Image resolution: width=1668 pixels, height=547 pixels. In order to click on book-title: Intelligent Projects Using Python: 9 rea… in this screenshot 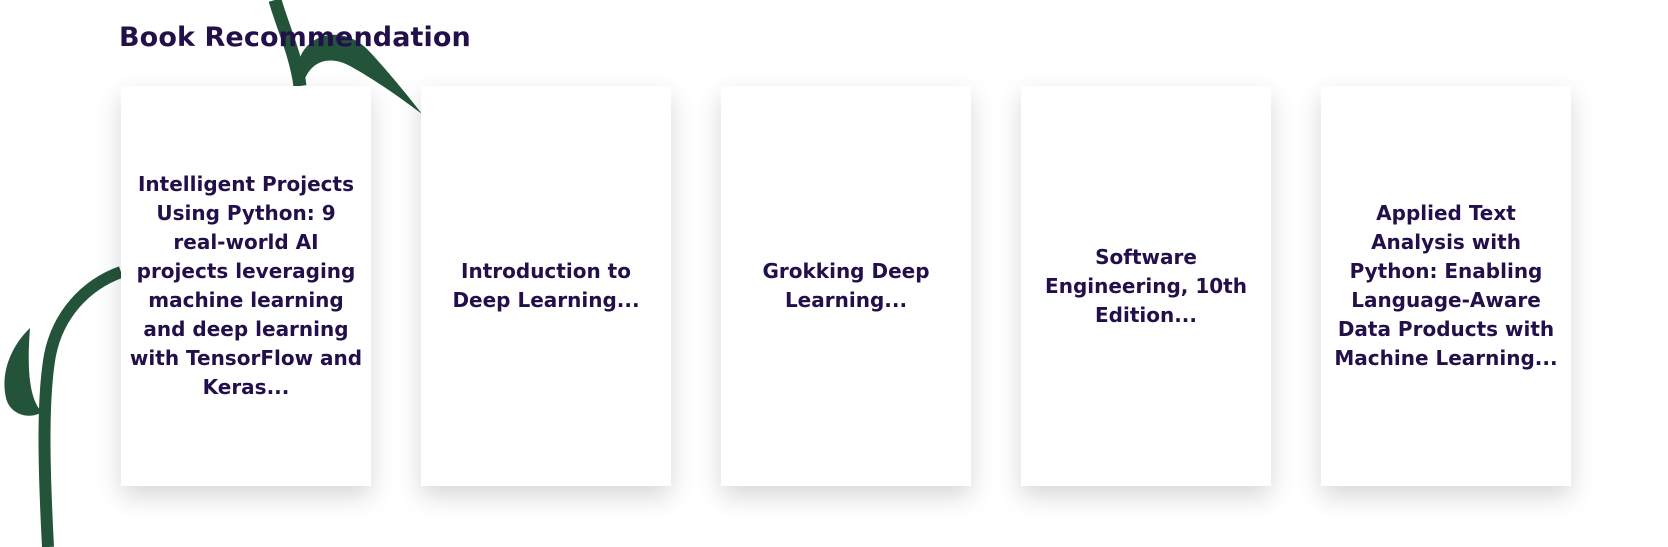, I will do `click(246, 285)`.